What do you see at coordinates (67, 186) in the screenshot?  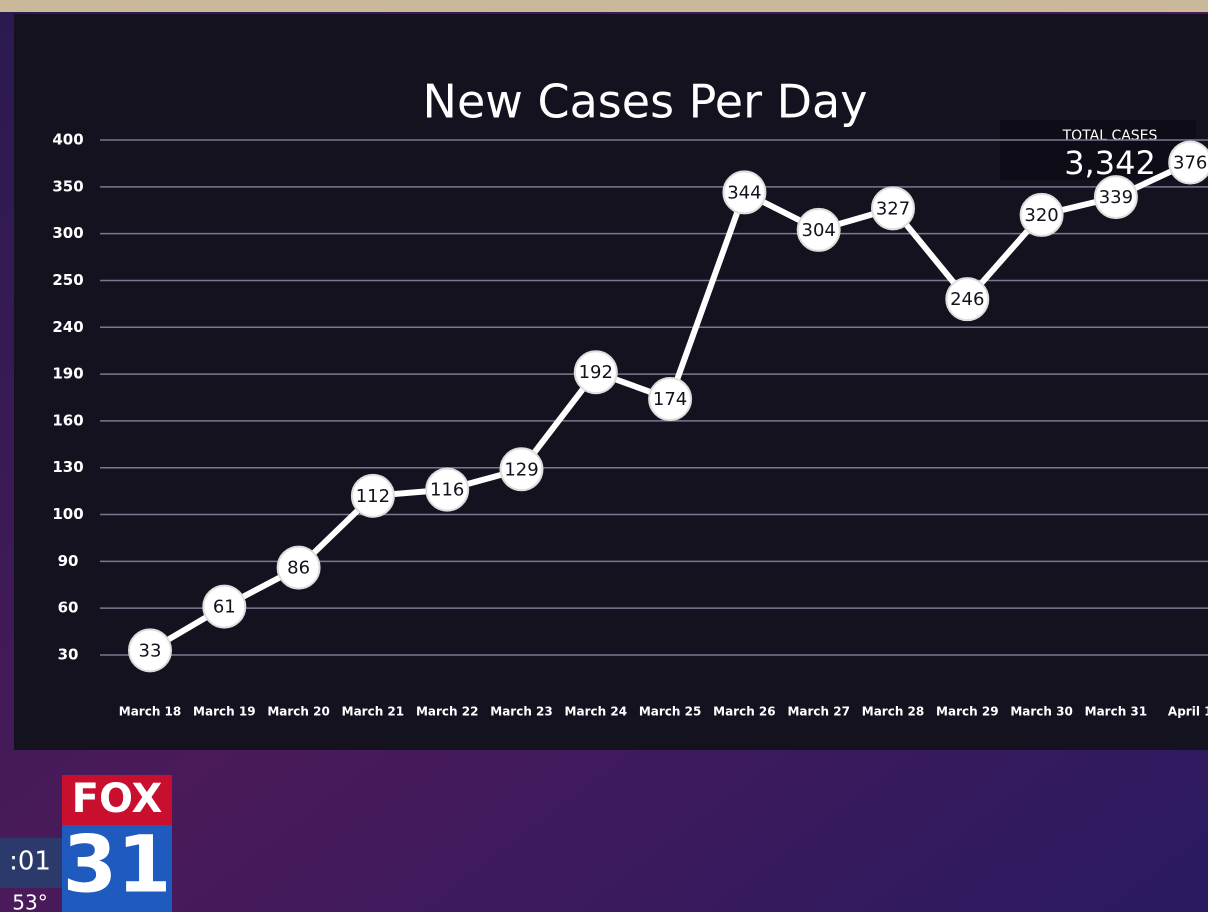 I see `y-tick-label: 350` at bounding box center [67, 186].